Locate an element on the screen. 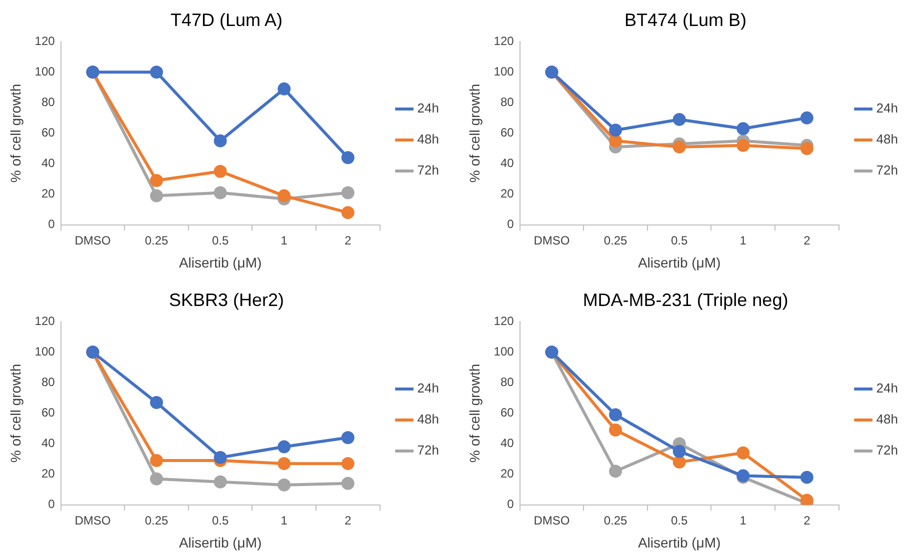  chart-title: T47D (Lum A) is located at coordinates (226, 20).